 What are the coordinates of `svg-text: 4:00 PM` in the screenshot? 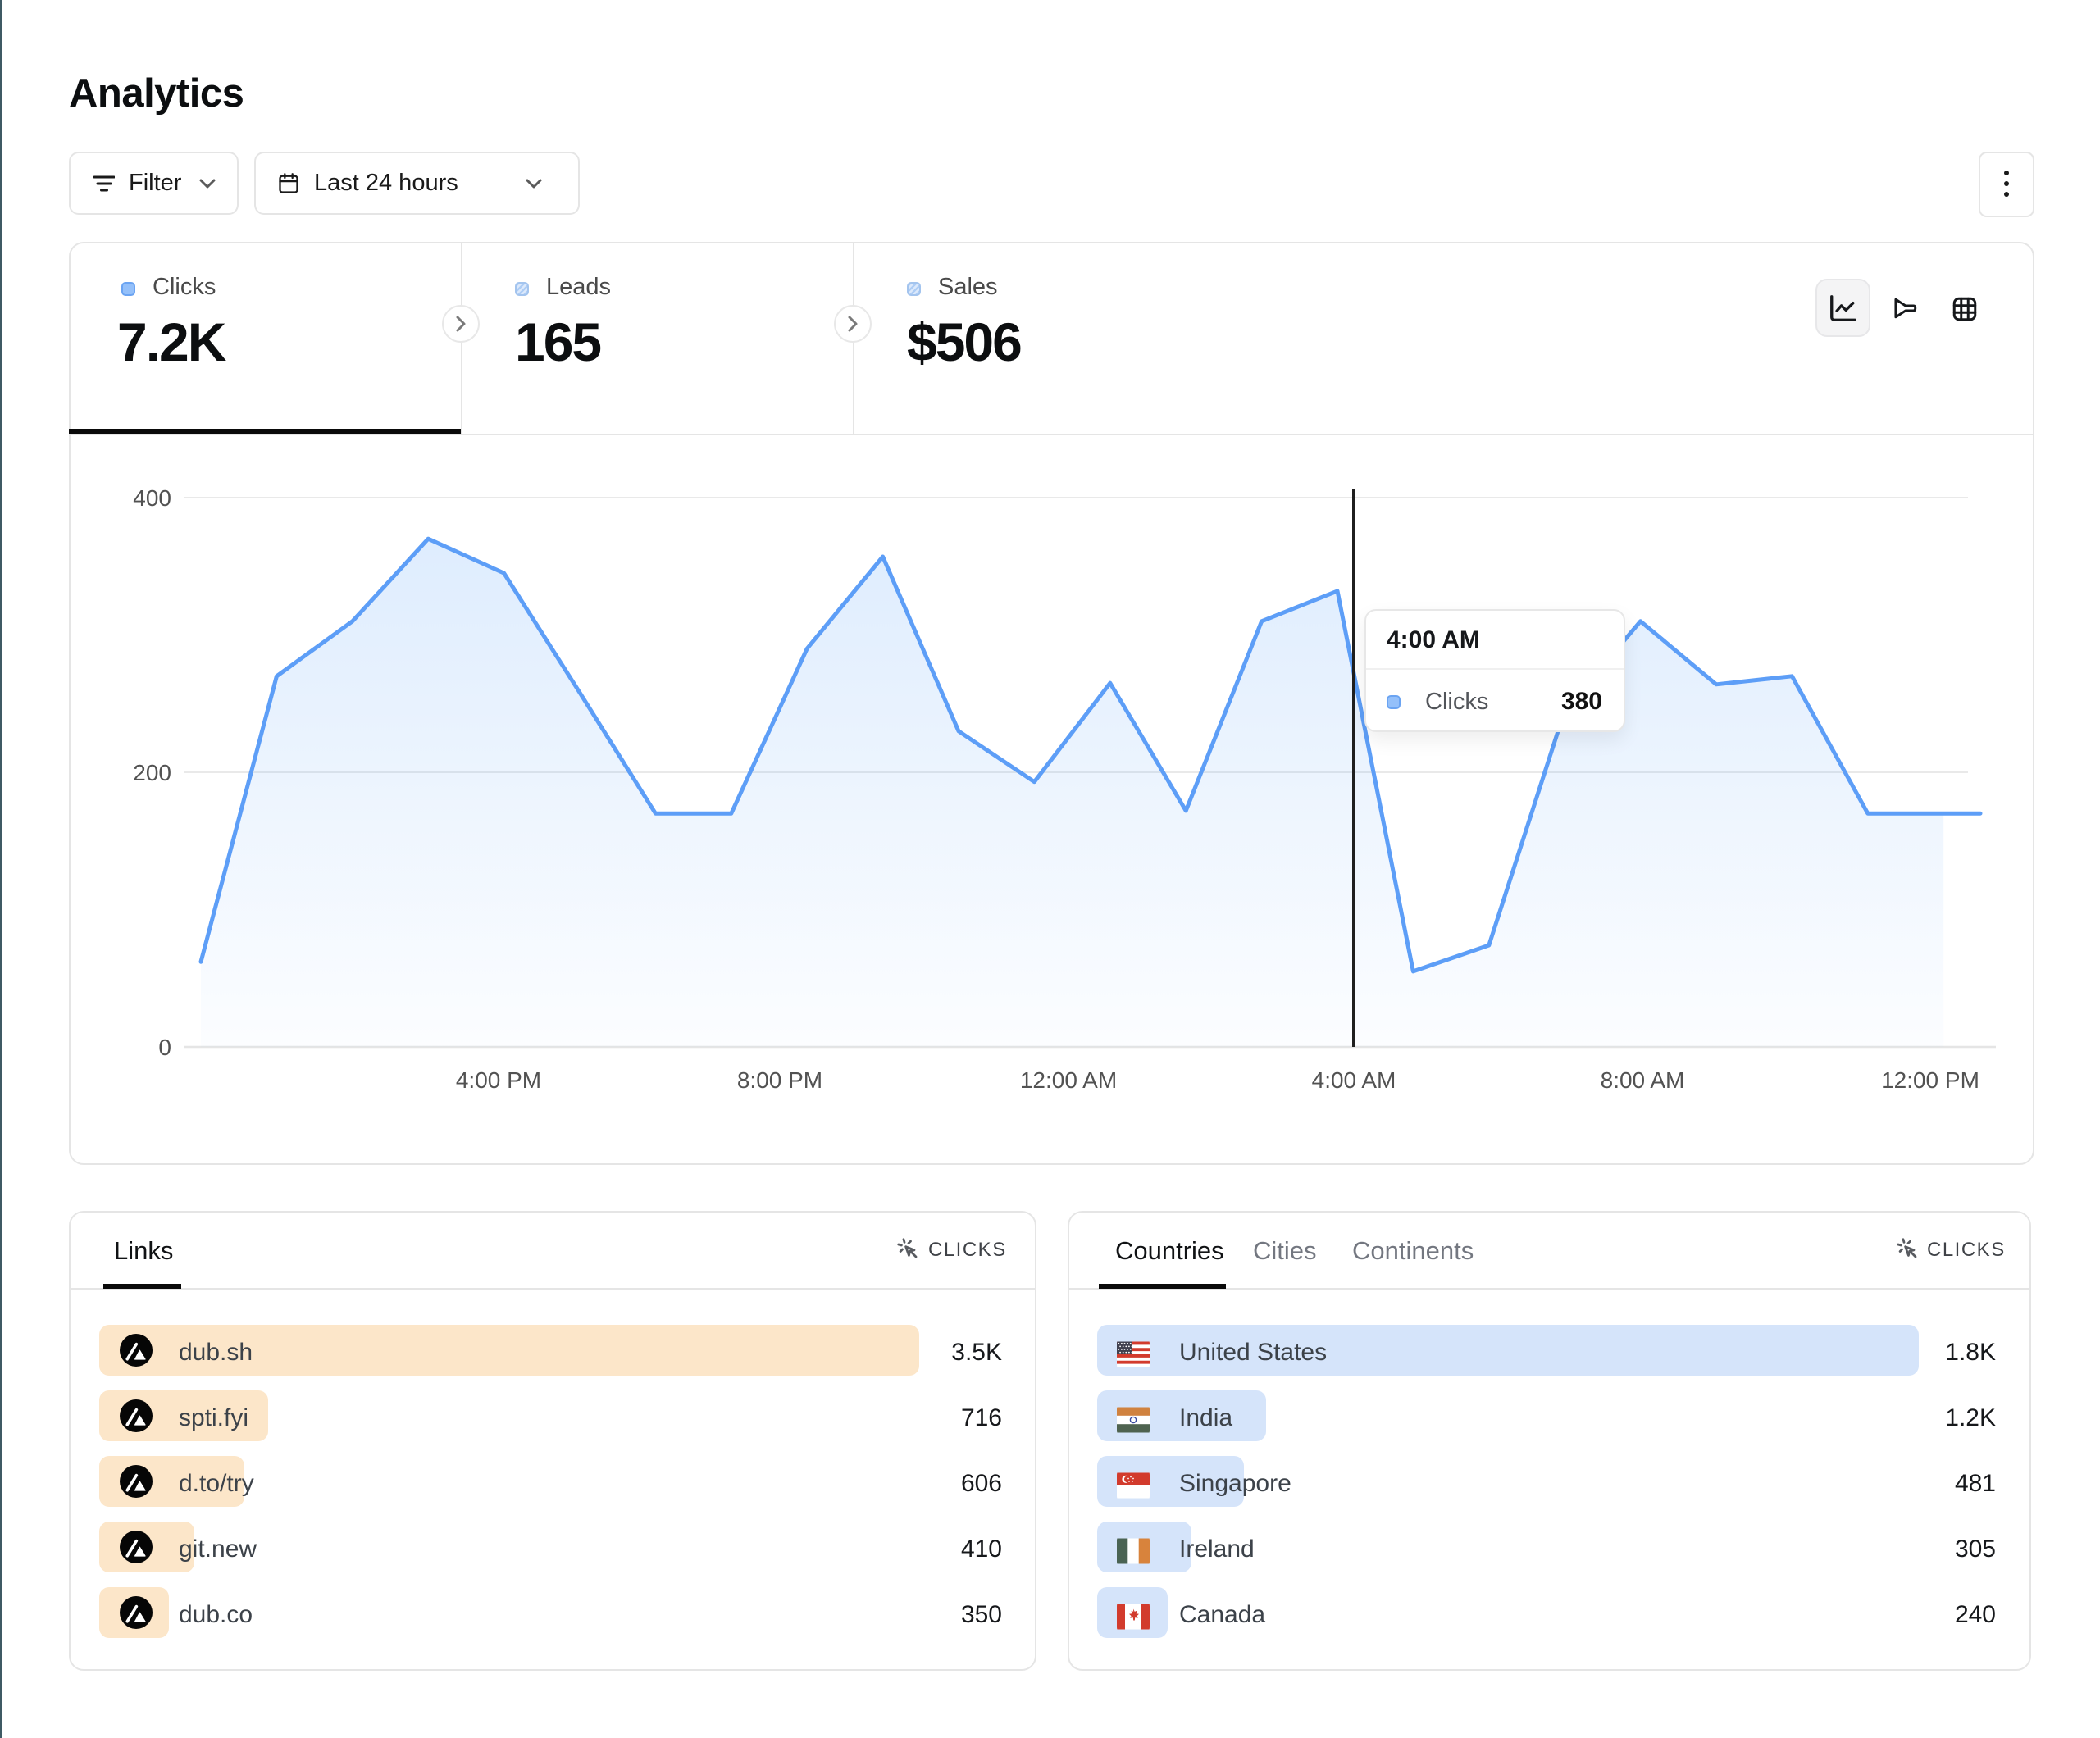 It's located at (498, 1080).